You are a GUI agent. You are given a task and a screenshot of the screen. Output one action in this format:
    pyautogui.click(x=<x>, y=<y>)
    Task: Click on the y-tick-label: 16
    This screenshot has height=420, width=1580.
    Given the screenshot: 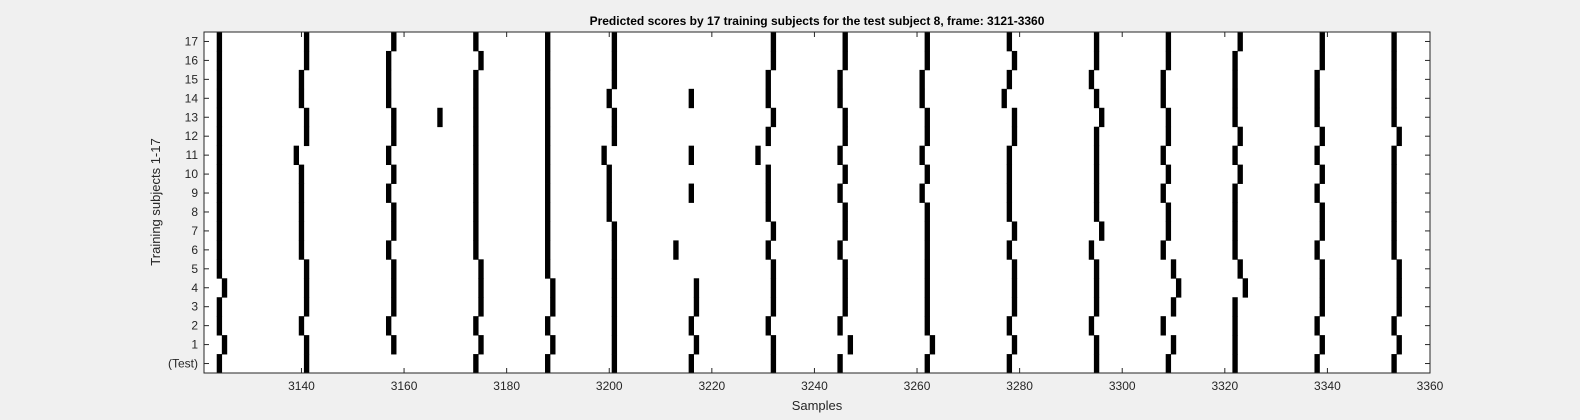 What is the action you would take?
    pyautogui.click(x=192, y=60)
    